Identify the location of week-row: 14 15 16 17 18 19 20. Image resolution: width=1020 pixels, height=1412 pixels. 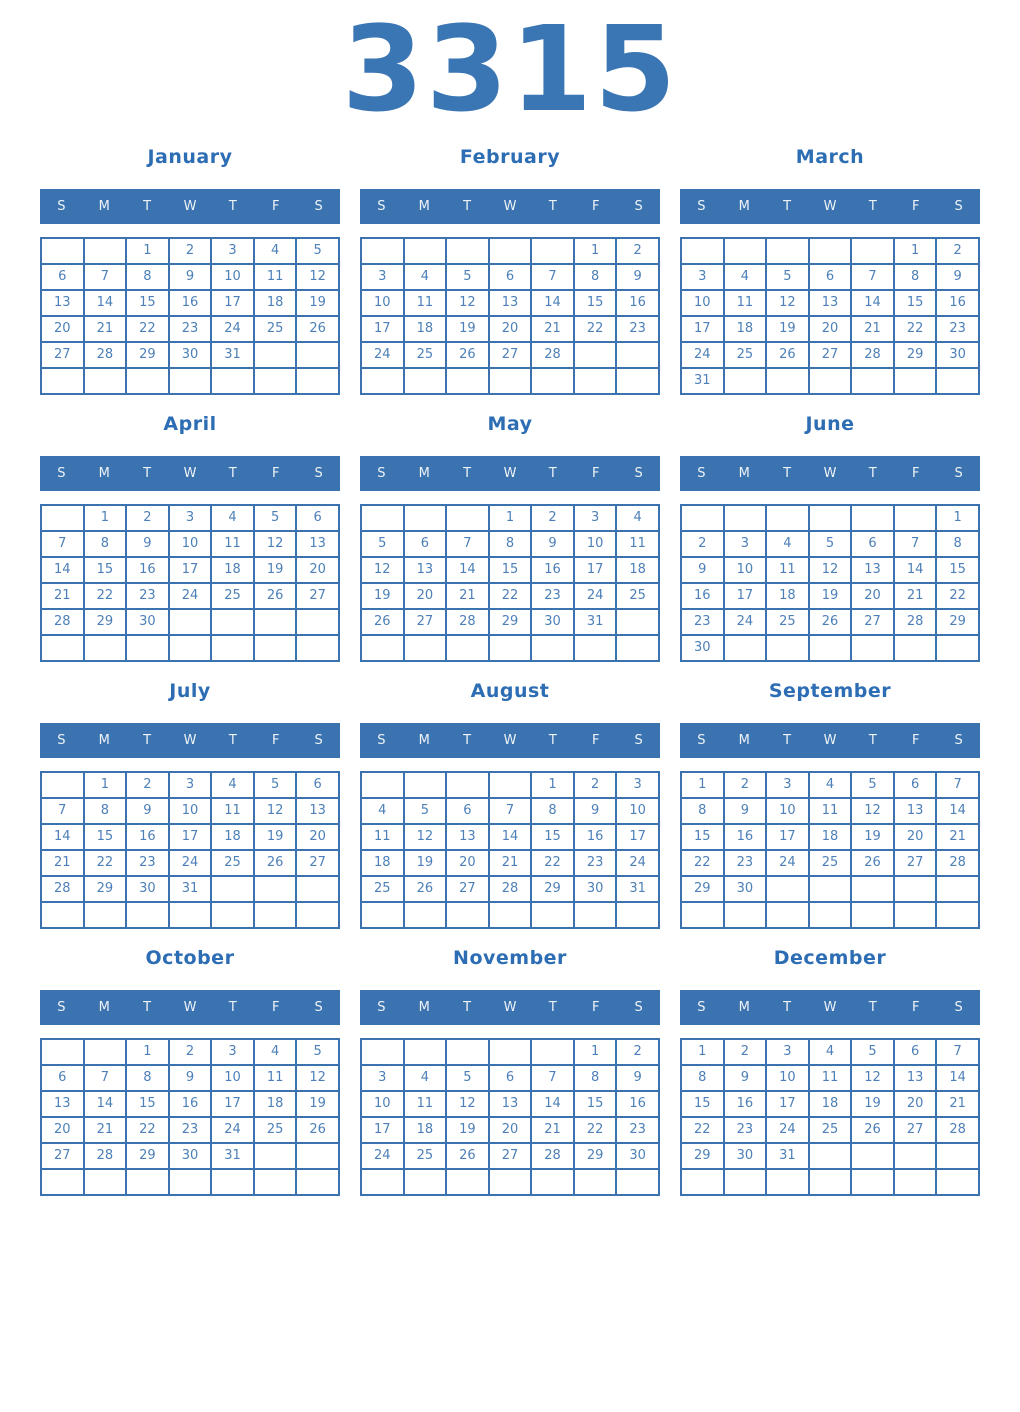
(190, 569).